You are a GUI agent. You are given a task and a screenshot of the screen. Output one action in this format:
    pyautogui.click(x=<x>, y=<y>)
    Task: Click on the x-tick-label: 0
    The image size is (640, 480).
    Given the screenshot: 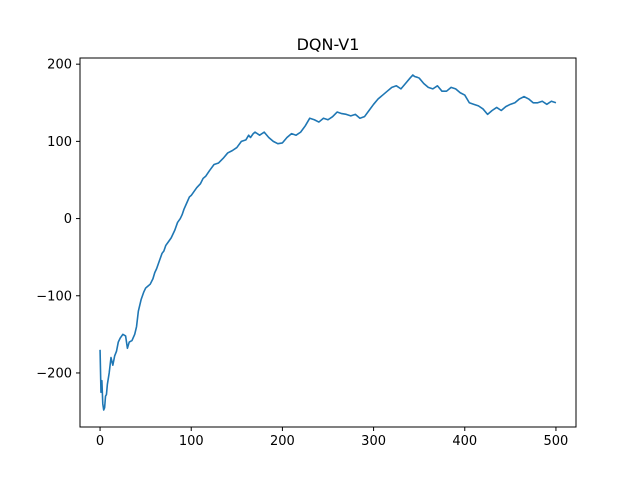 What is the action you would take?
    pyautogui.click(x=100, y=441)
    